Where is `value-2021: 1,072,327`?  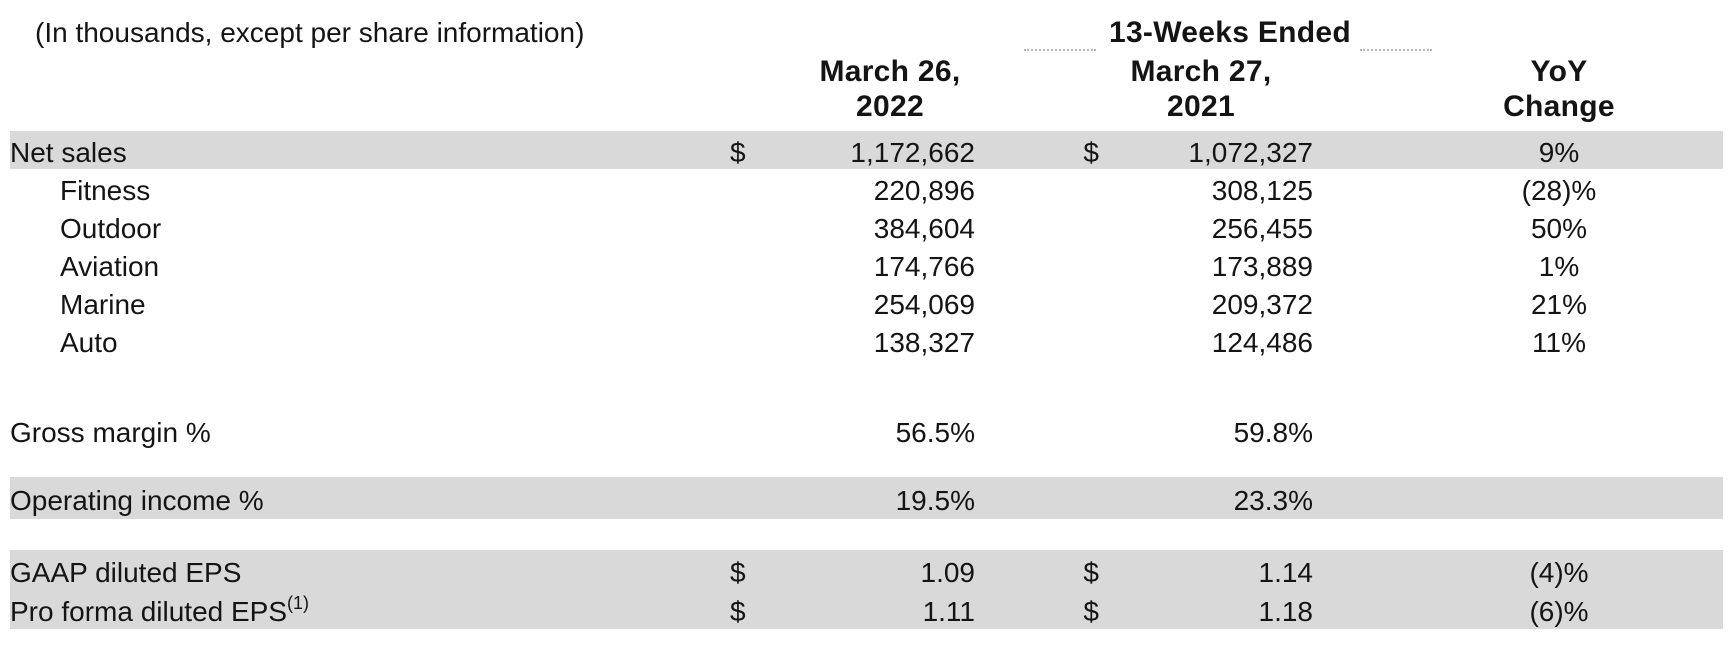
value-2021: 1,072,327 is located at coordinates (1206, 150).